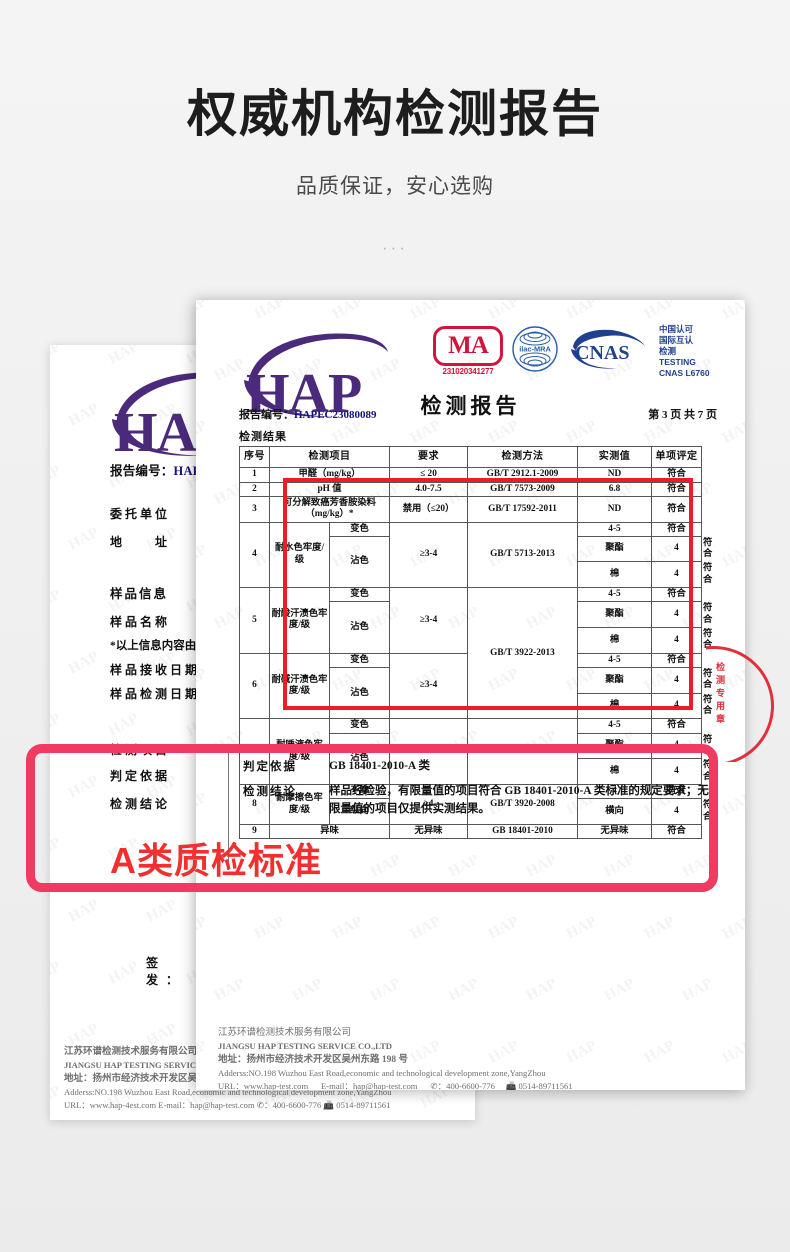 The width and height of the screenshot is (790, 1252). What do you see at coordinates (254, 509) in the screenshot?
I see `cell-no: 3` at bounding box center [254, 509].